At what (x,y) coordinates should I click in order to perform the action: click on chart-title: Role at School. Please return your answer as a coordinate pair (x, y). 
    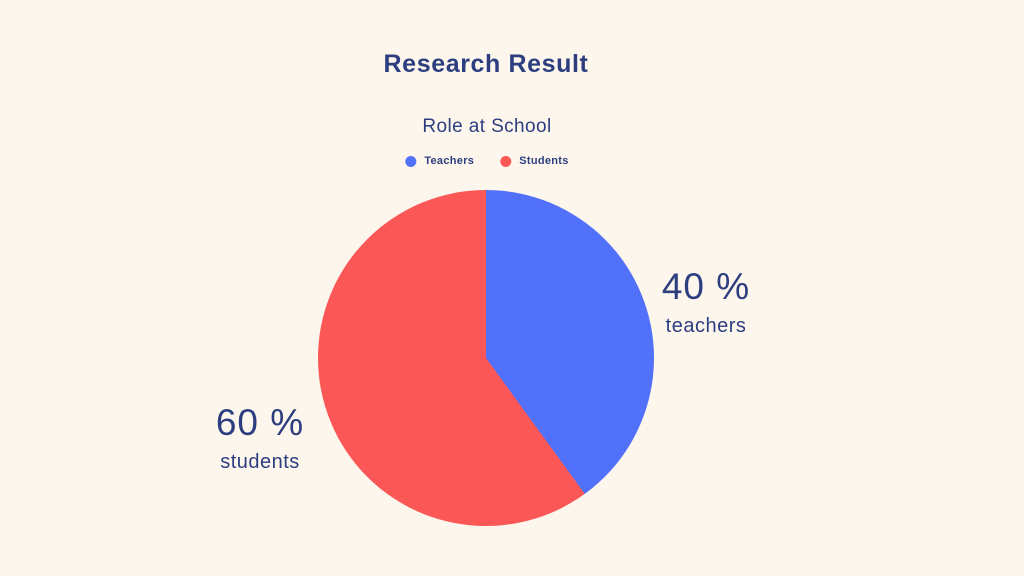
    Looking at the image, I should click on (487, 126).